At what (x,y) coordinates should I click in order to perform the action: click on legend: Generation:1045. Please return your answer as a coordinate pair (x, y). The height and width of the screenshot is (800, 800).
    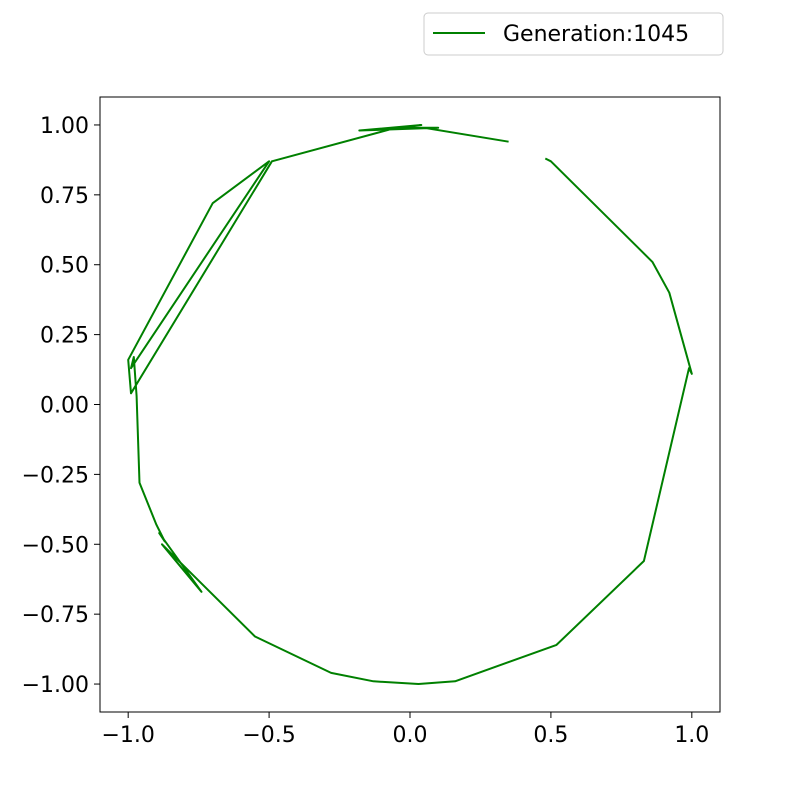
    Looking at the image, I should click on (573, 34).